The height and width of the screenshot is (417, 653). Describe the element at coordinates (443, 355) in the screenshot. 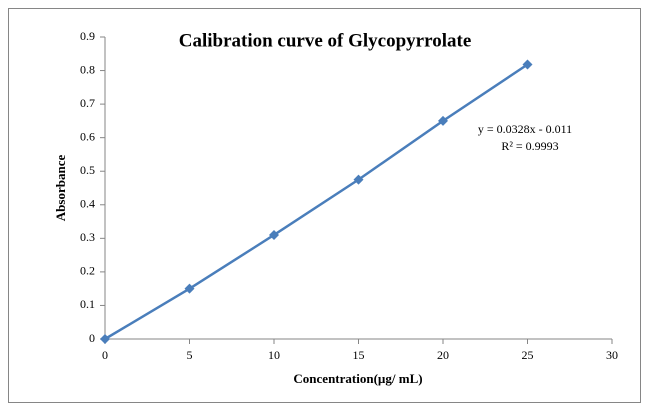

I see `x-tick-label: 20` at that location.